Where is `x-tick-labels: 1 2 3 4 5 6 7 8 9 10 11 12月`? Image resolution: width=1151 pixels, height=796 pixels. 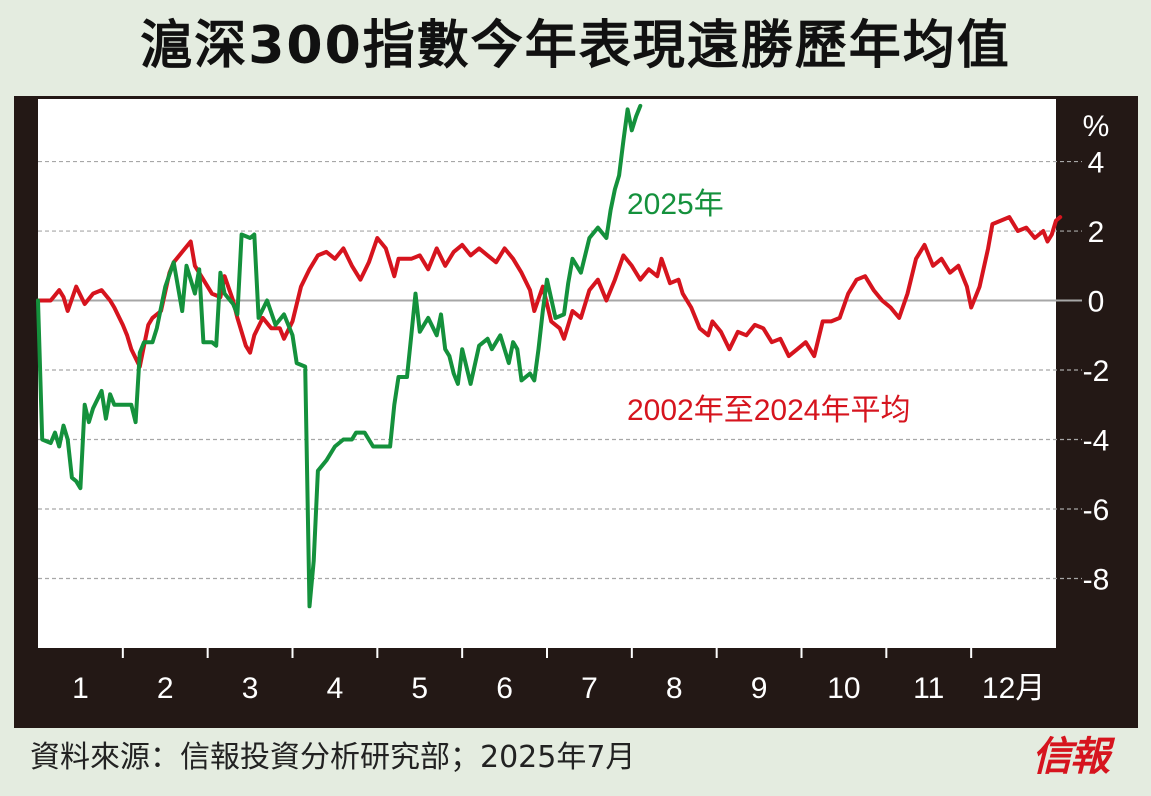
x-tick-labels: 1 2 3 4 5 6 7 8 9 10 11 12月 is located at coordinates (558, 688).